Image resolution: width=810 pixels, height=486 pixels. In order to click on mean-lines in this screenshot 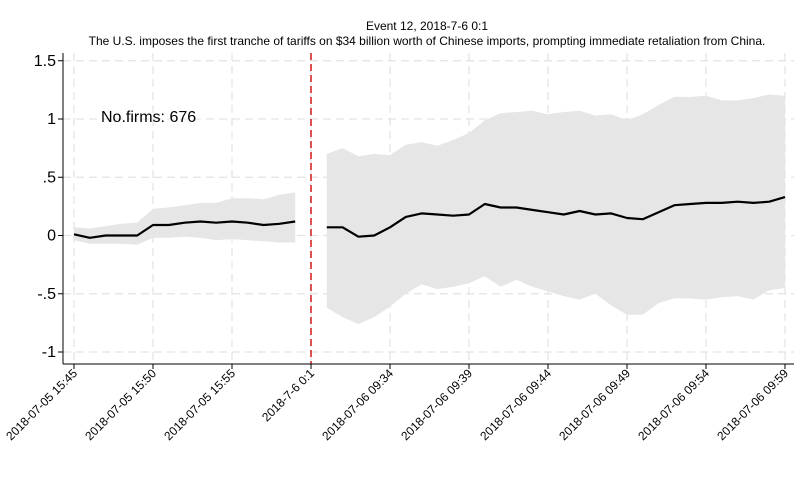, I will do `click(429, 217)`.